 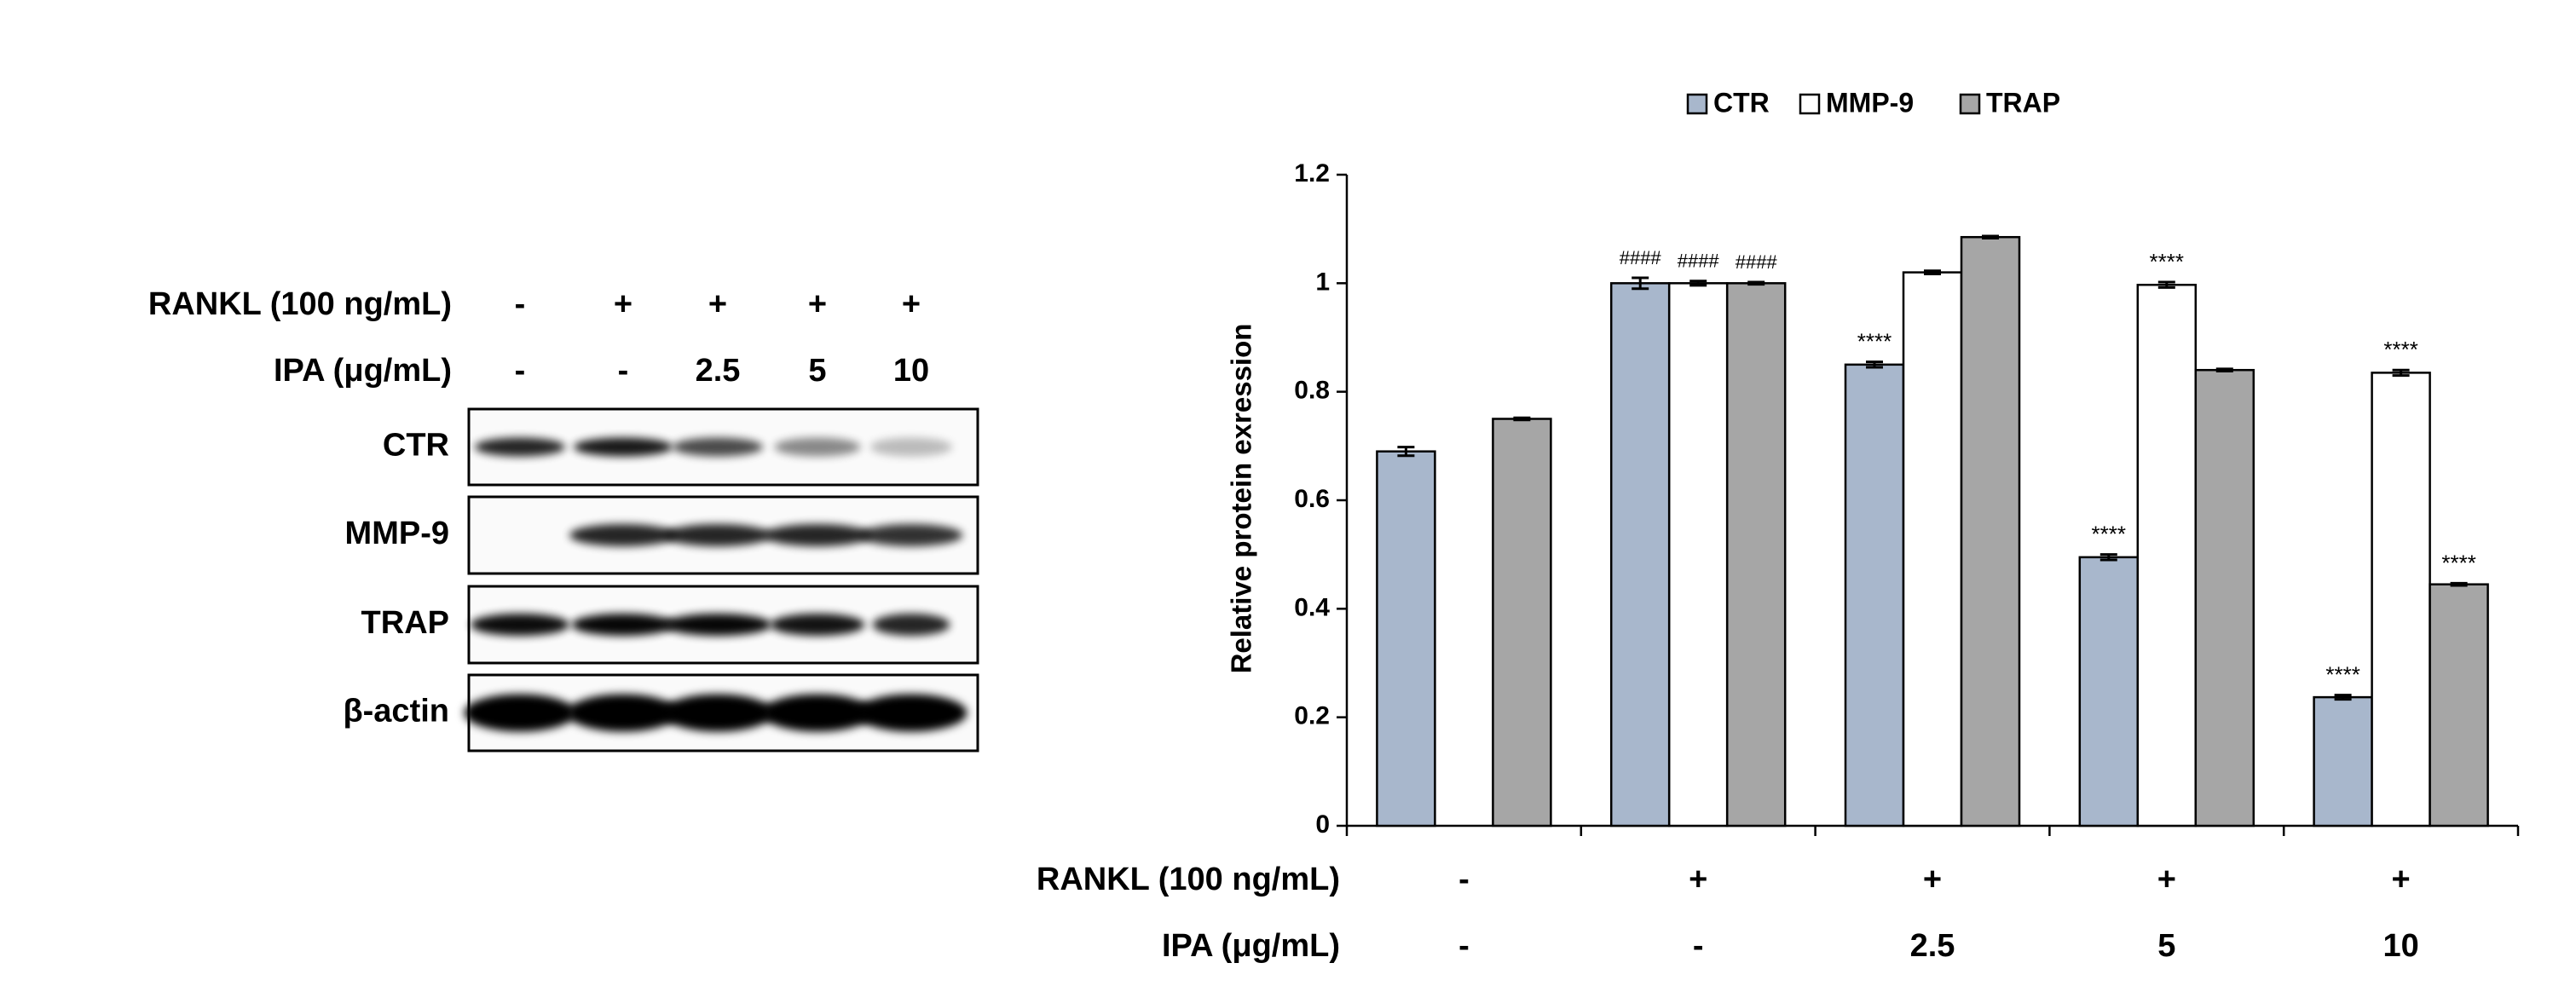 I want to click on x-row-value: 2.5, so click(x=1932, y=946).